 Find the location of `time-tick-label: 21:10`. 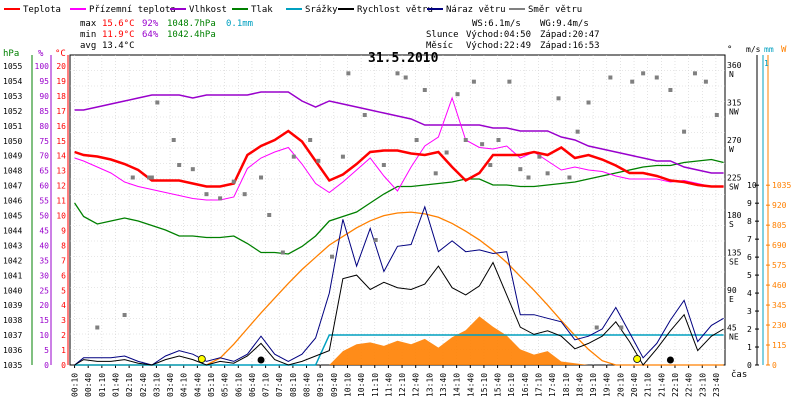

time-tick-label: 21:10 is located at coordinates (648, 385).